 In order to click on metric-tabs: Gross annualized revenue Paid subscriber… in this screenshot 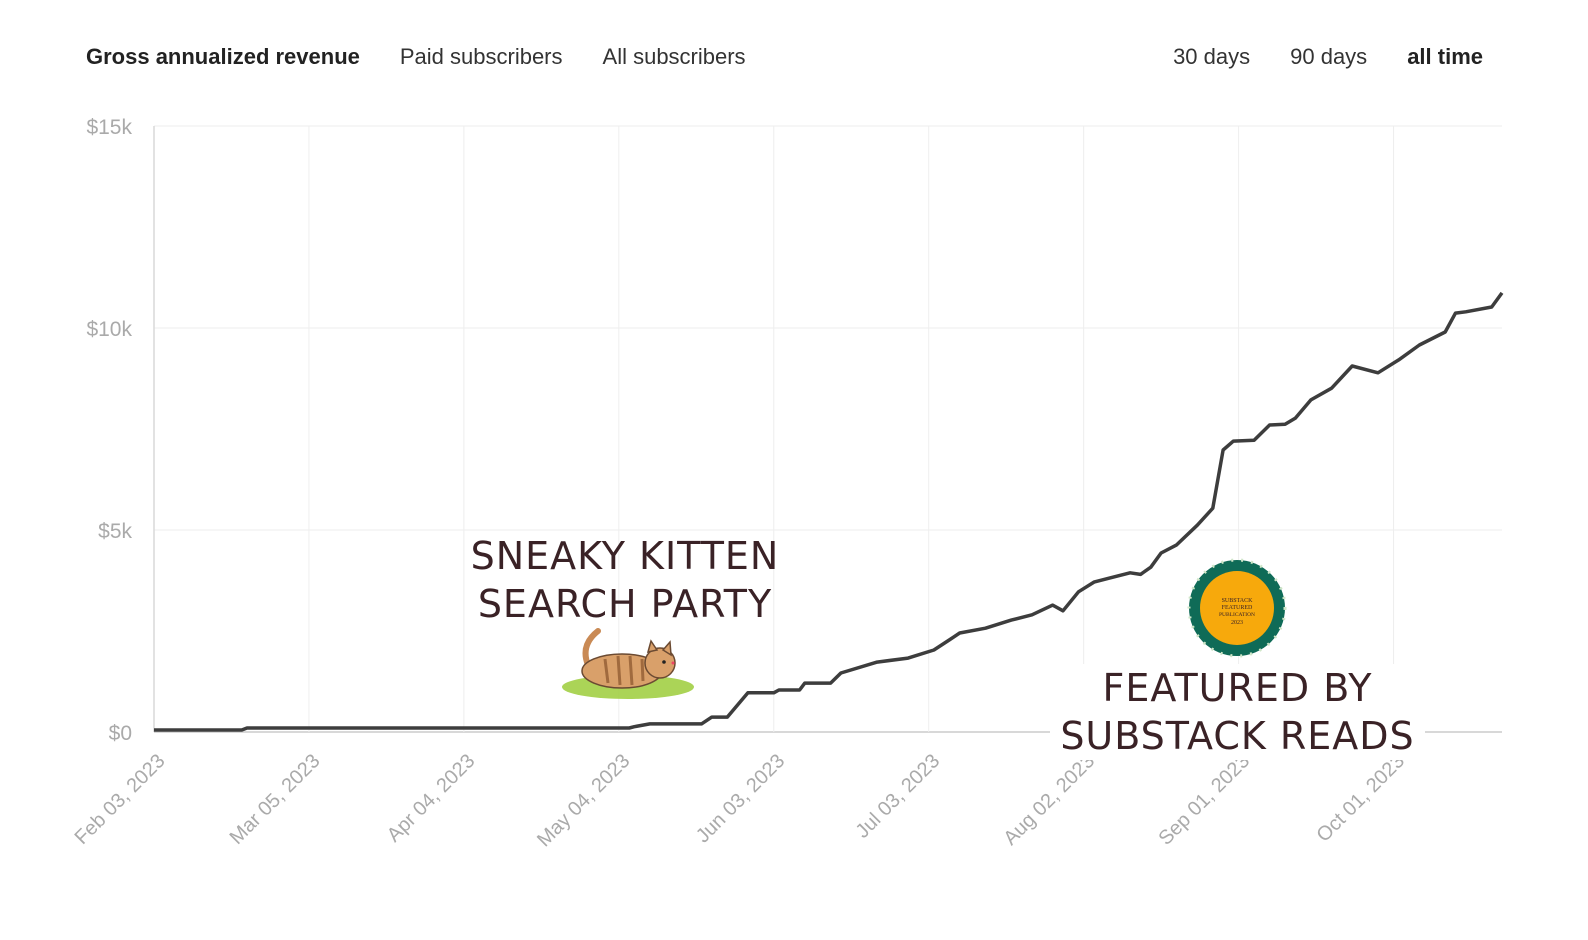, I will do `click(416, 57)`.